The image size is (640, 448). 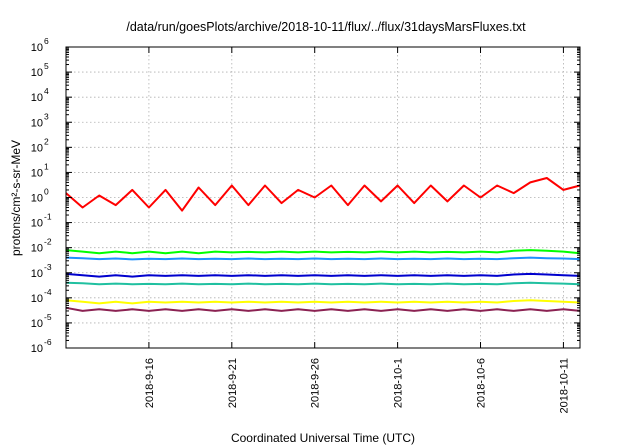 I want to click on y-tick-label: 10⁶, so click(x=40, y=45).